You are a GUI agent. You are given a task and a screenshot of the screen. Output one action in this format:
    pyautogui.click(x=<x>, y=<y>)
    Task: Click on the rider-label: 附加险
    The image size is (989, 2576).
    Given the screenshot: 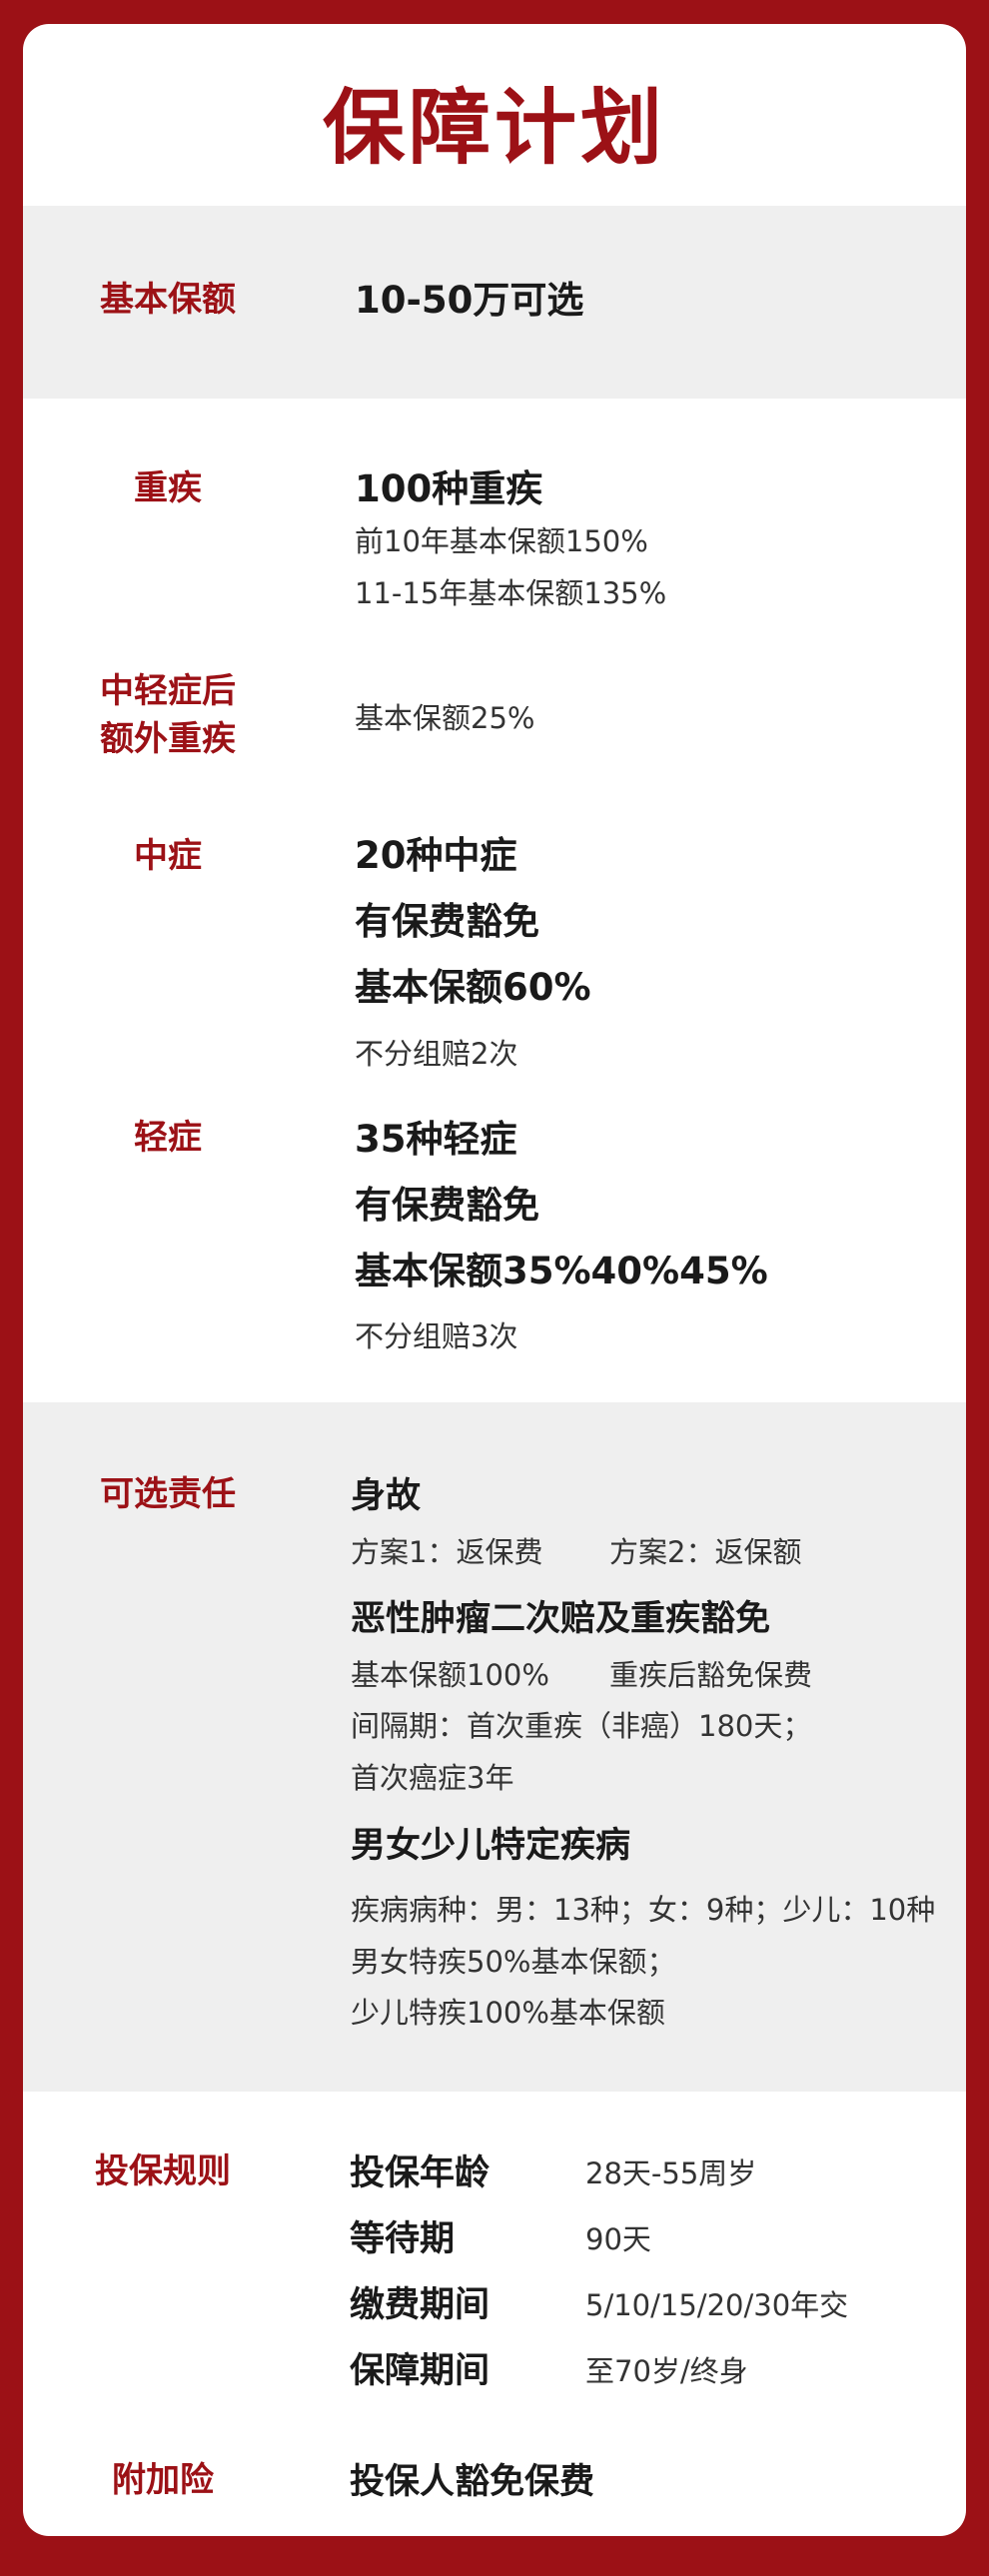 What is the action you would take?
    pyautogui.click(x=163, y=2480)
    